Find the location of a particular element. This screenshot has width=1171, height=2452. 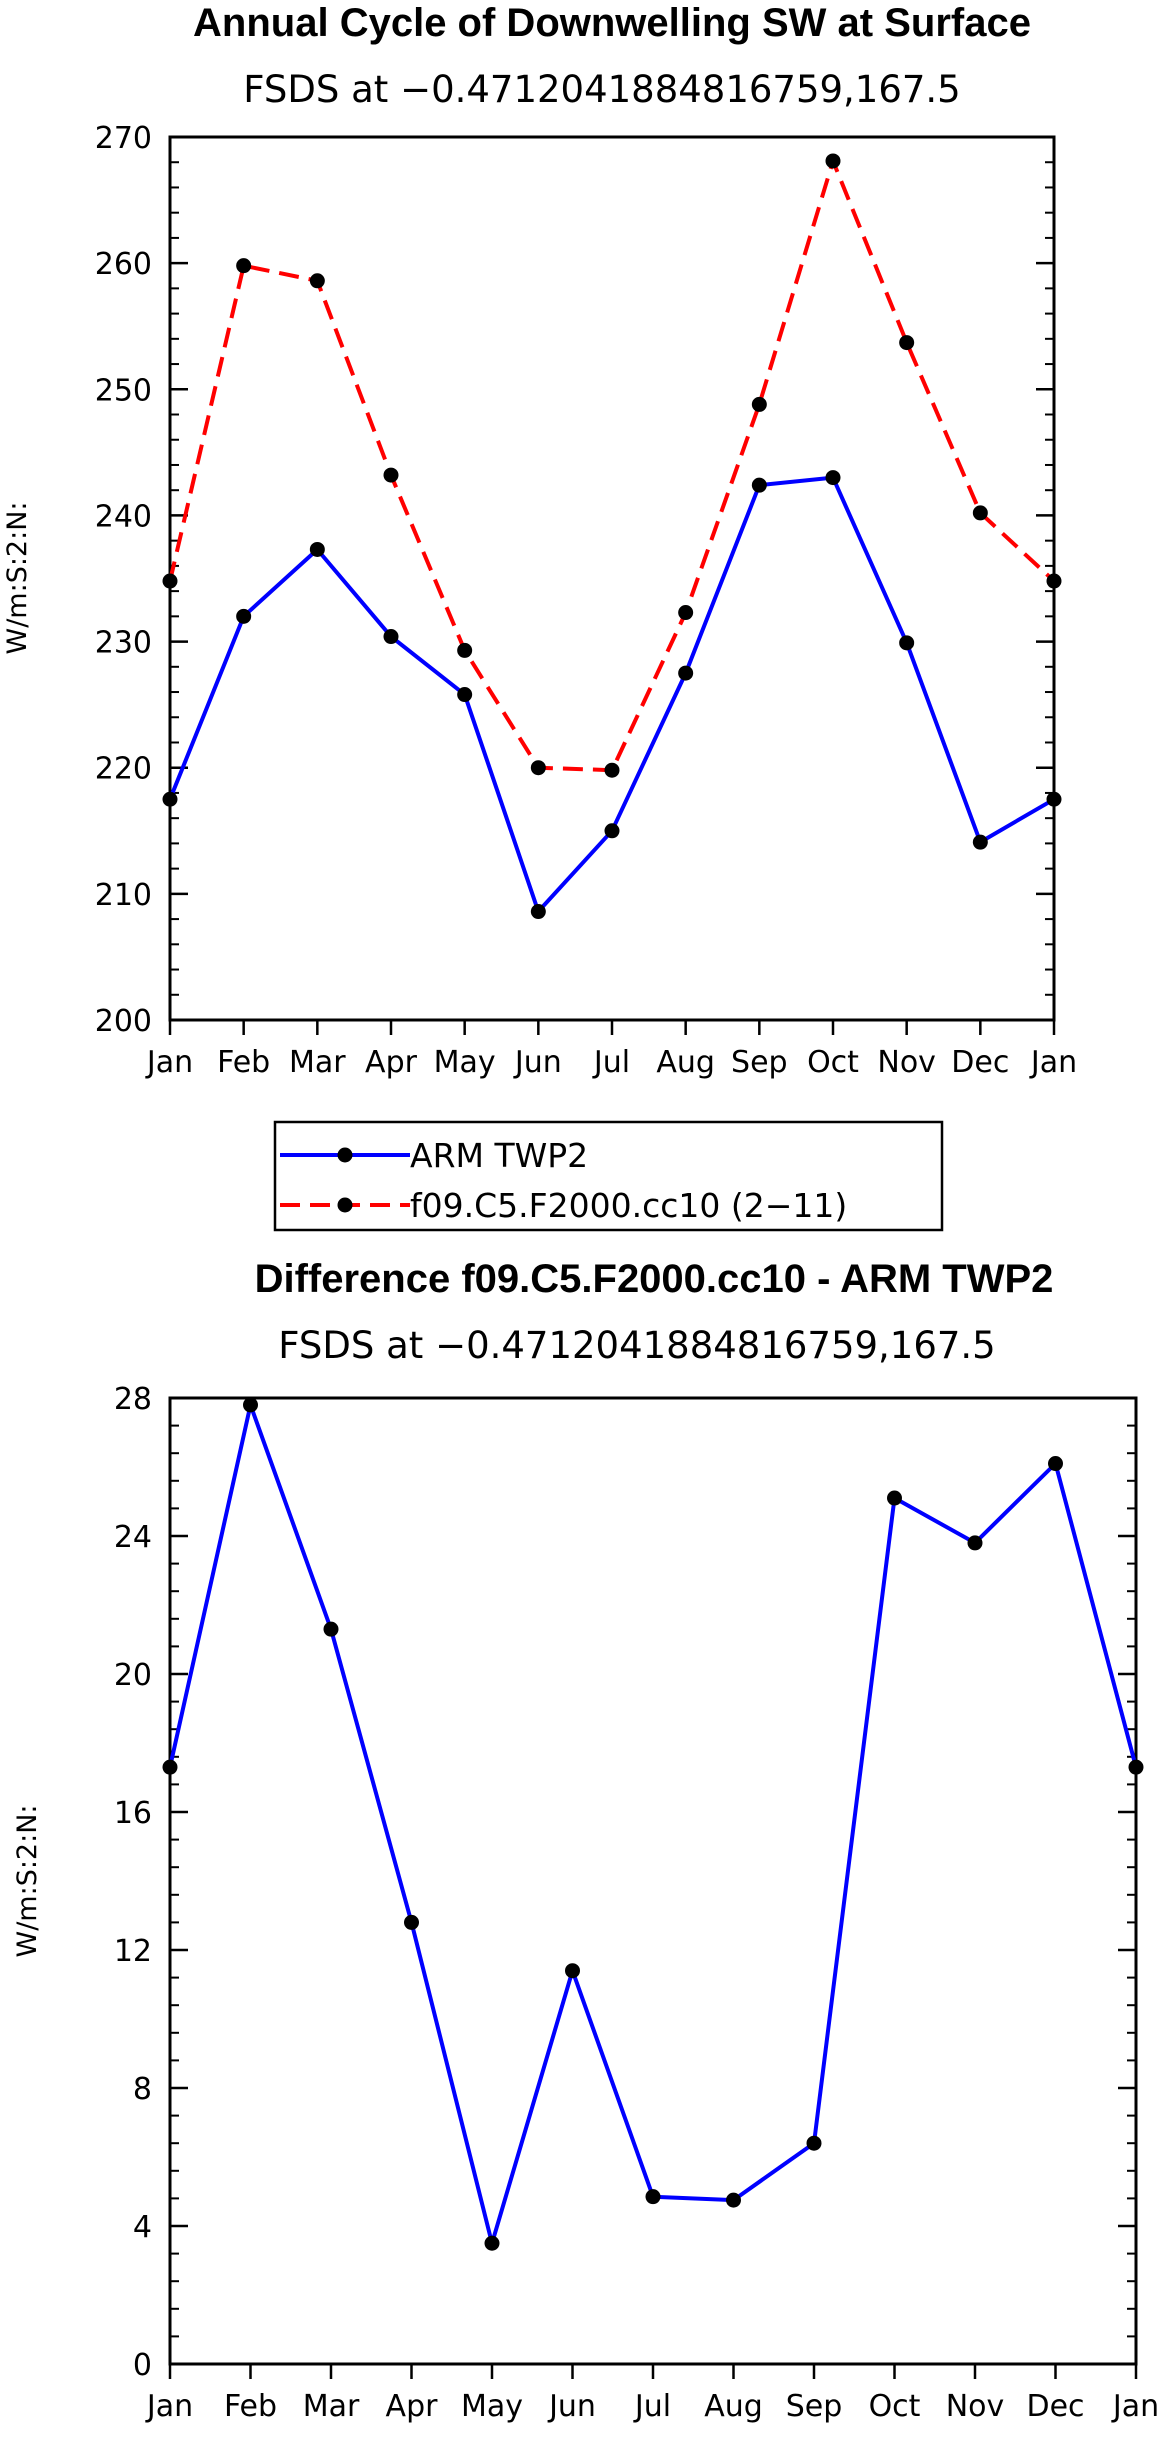

legend-marker-model is located at coordinates (345, 1205).